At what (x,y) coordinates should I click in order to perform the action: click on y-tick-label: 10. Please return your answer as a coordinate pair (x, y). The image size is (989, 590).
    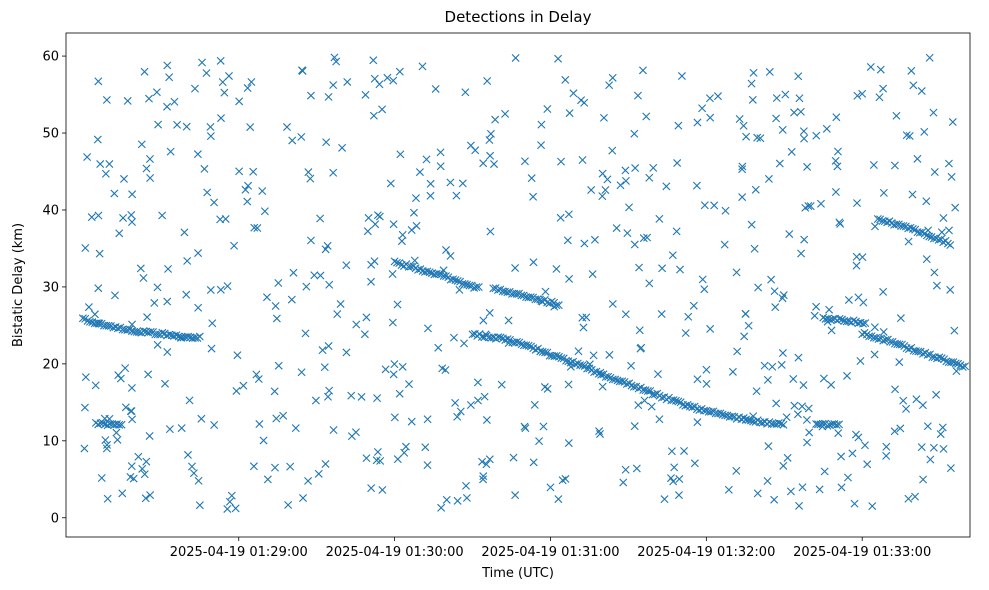
    Looking at the image, I should click on (50, 441).